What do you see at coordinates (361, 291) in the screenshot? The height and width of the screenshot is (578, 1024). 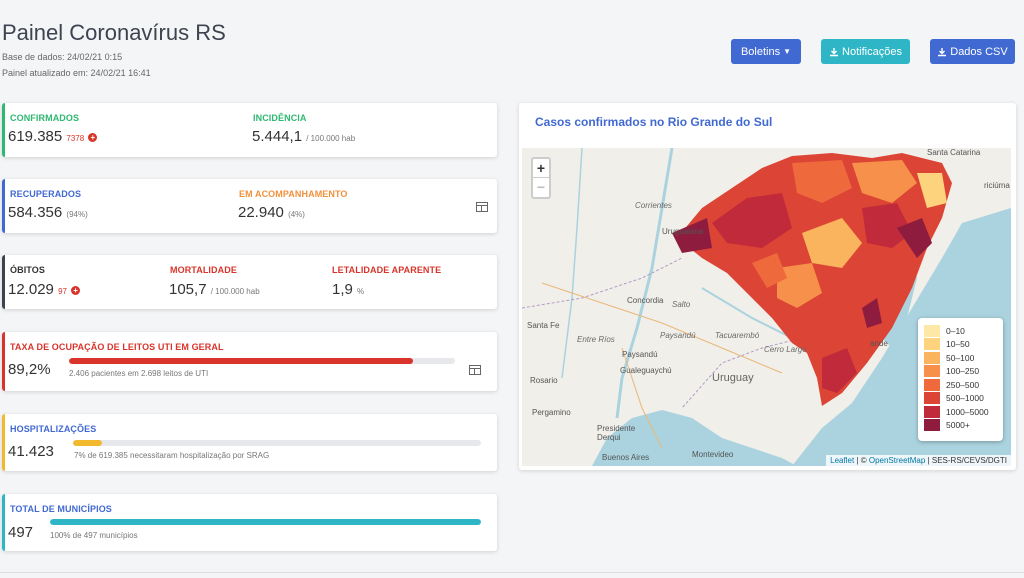 I see `letalidade-unit: %` at bounding box center [361, 291].